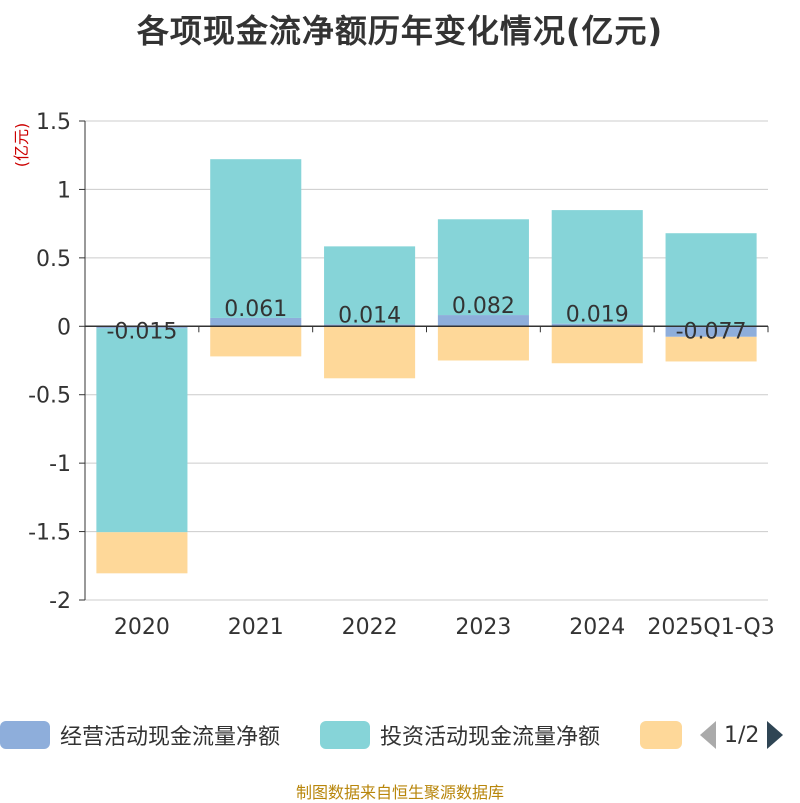 The image size is (800, 803). What do you see at coordinates (53, 122) in the screenshot?
I see `y-tick-label: 1.5` at bounding box center [53, 122].